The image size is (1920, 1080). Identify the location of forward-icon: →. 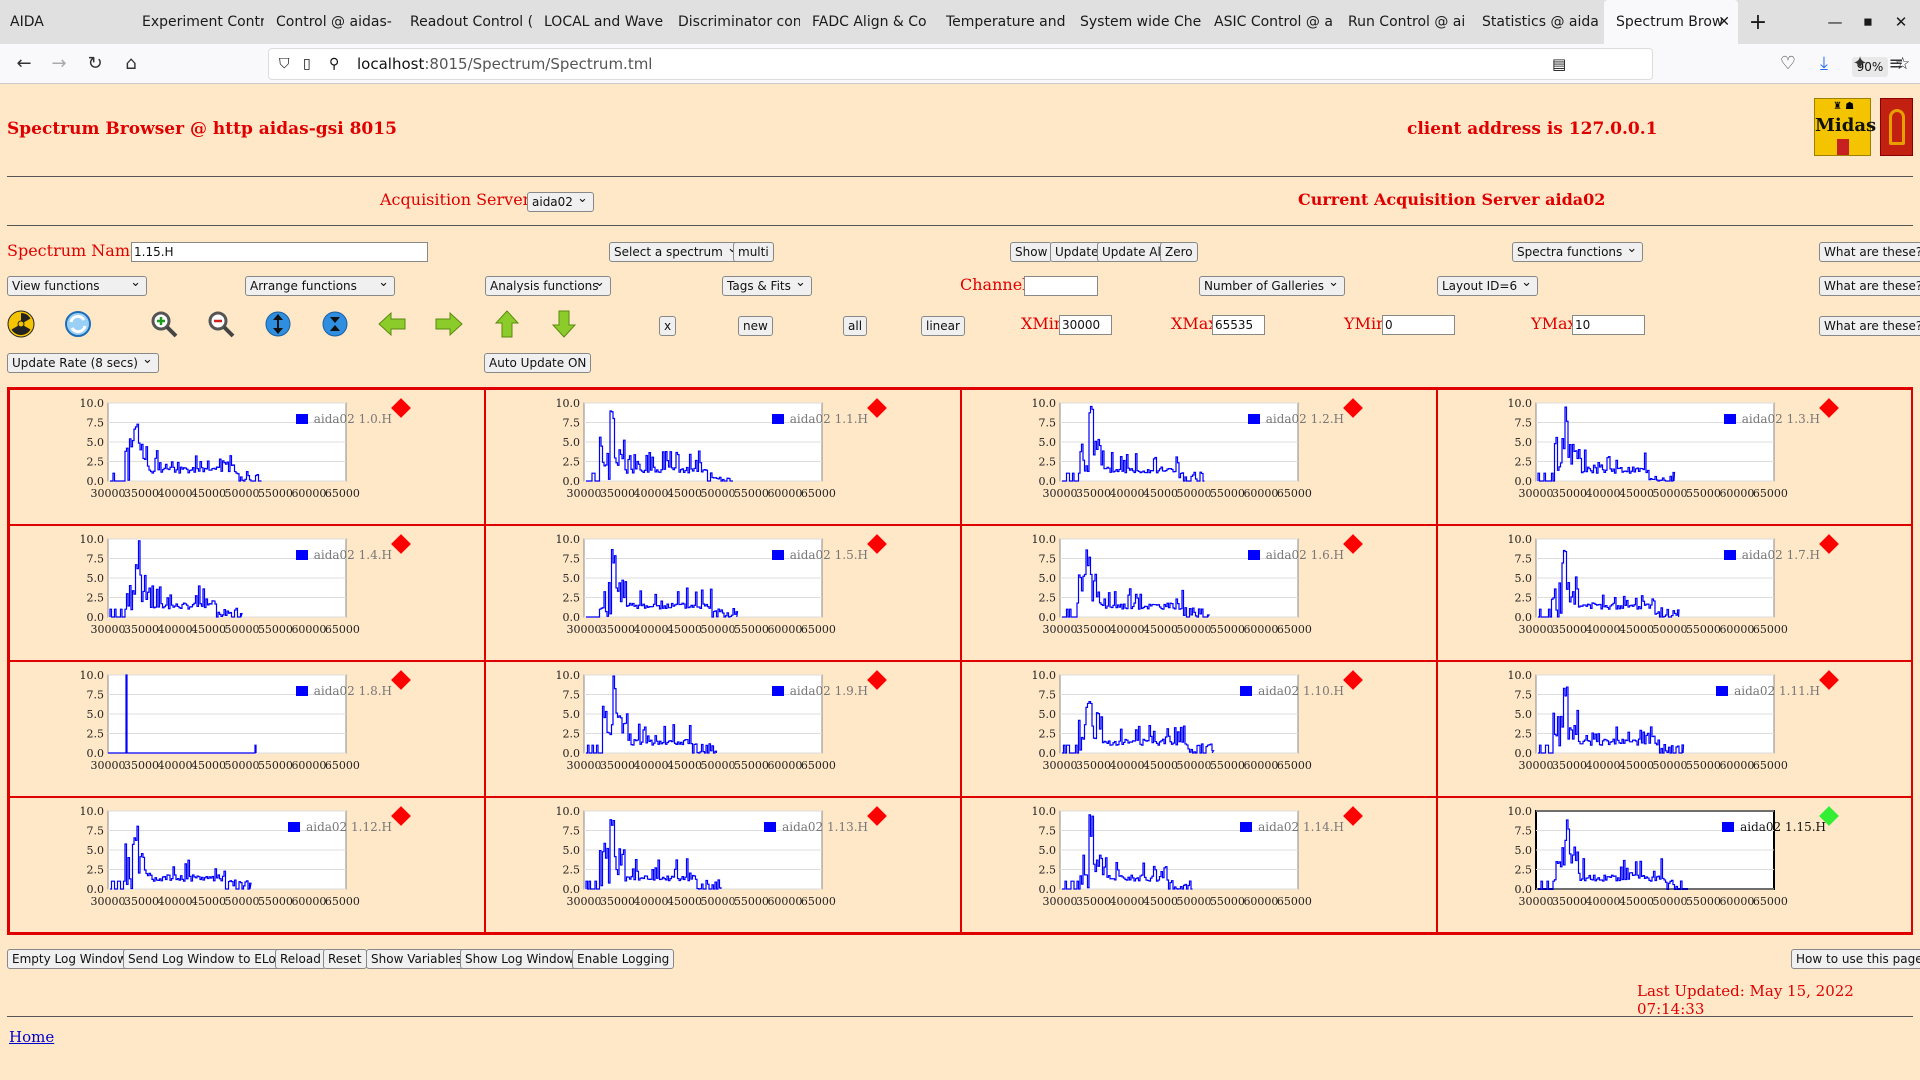
(59, 63).